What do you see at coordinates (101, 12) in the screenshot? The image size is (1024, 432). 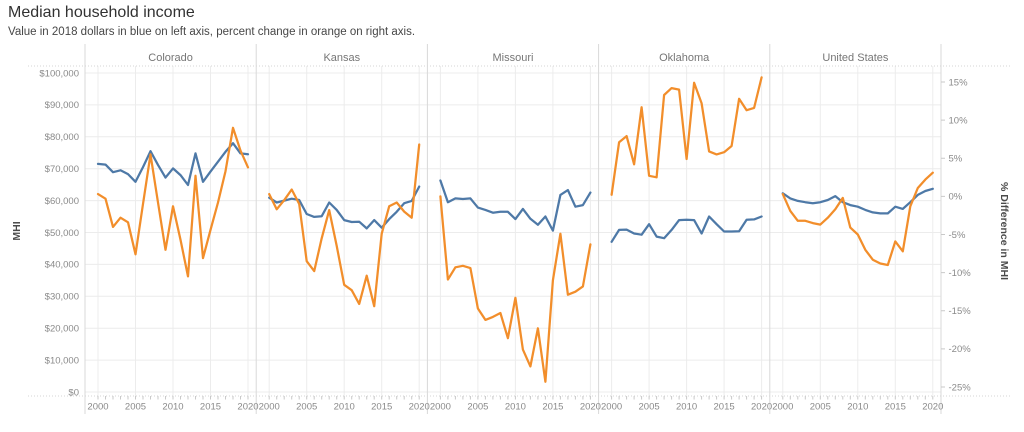 I see `chart-title: Median household income` at bounding box center [101, 12].